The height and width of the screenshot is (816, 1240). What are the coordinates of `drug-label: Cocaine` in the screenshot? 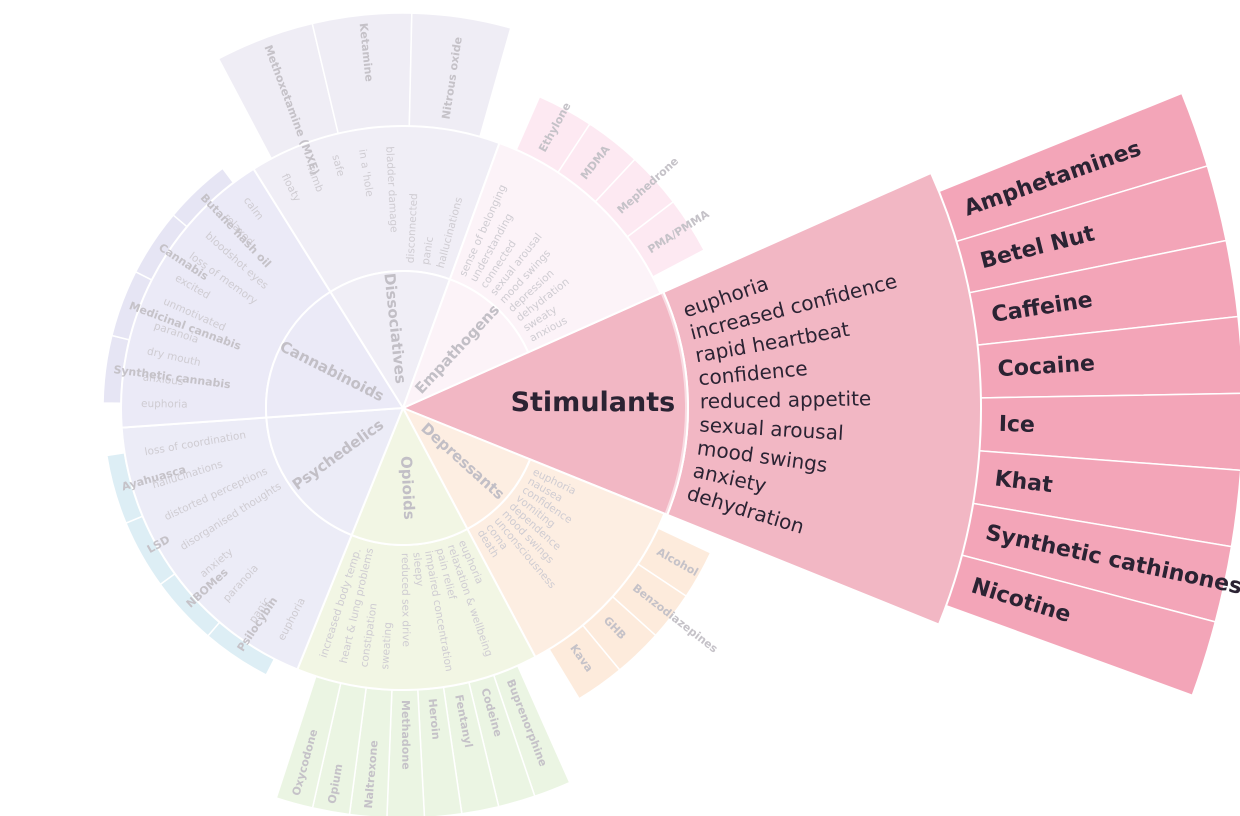 It's located at (1046, 366).